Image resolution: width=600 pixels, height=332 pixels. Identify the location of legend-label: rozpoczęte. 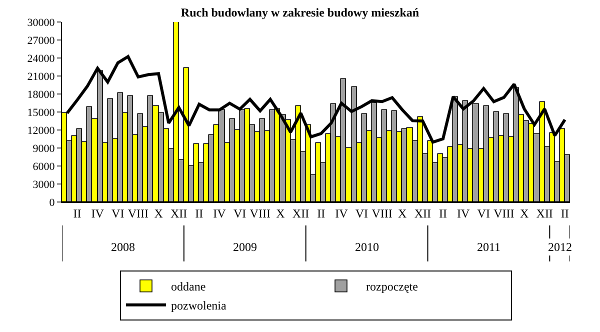
(392, 287).